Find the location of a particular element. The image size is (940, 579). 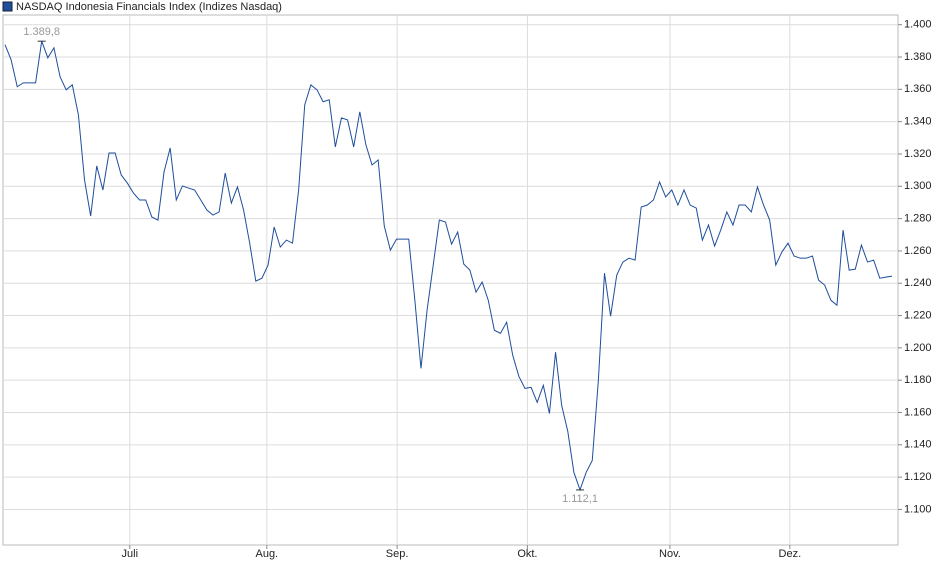

extreme-label: 1.112,1 is located at coordinates (580, 499).